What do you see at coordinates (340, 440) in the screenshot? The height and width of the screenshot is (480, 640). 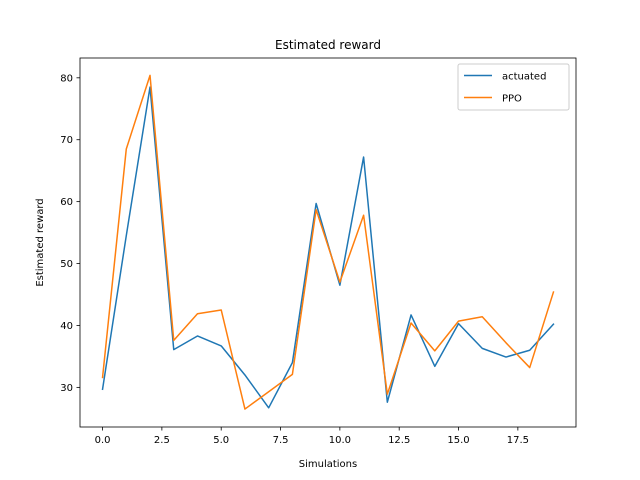 I see `x-tick-label: 10.0` at bounding box center [340, 440].